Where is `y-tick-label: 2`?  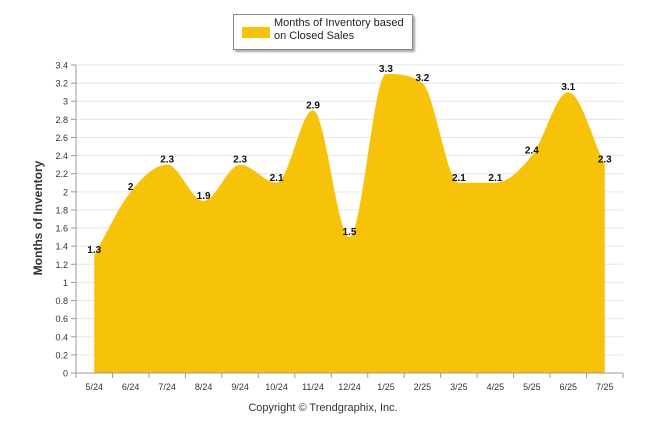 y-tick-label: 2 is located at coordinates (65, 192).